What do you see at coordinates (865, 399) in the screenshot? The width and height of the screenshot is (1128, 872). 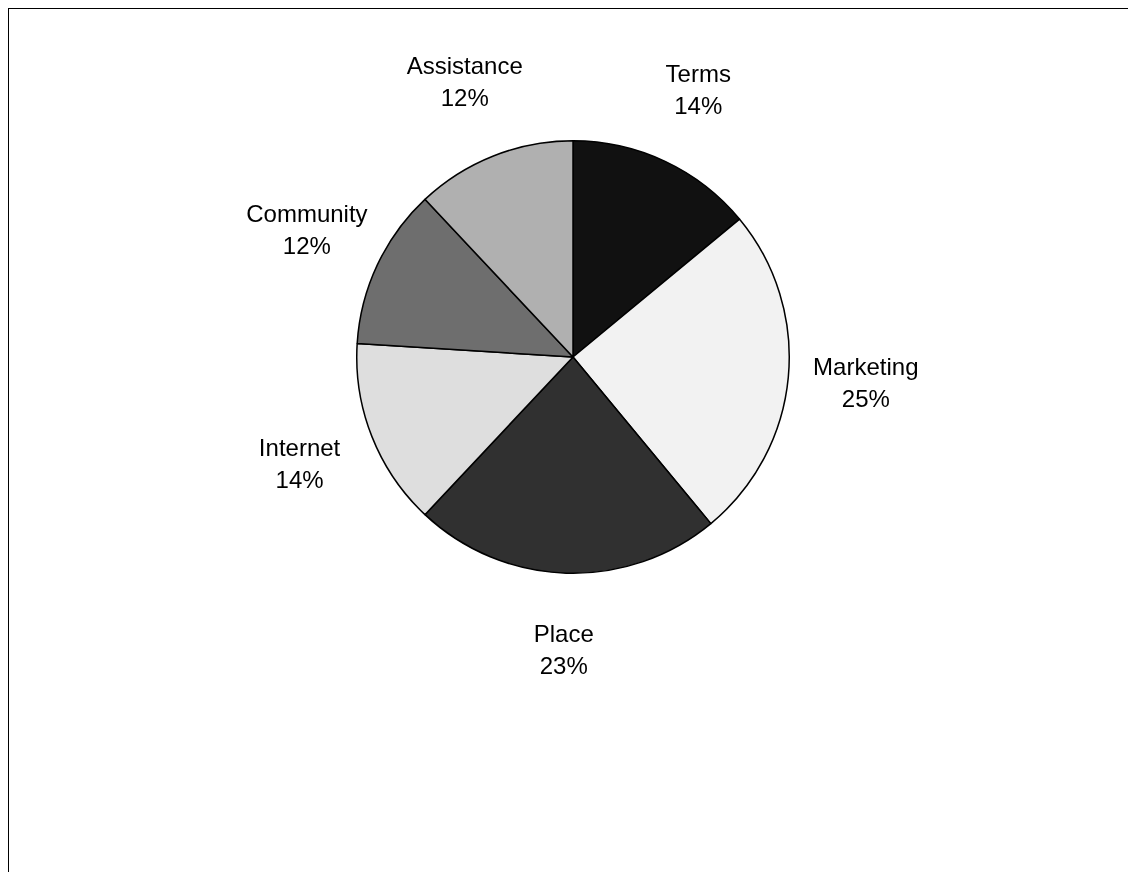 I see `data-label: 25%` at bounding box center [865, 399].